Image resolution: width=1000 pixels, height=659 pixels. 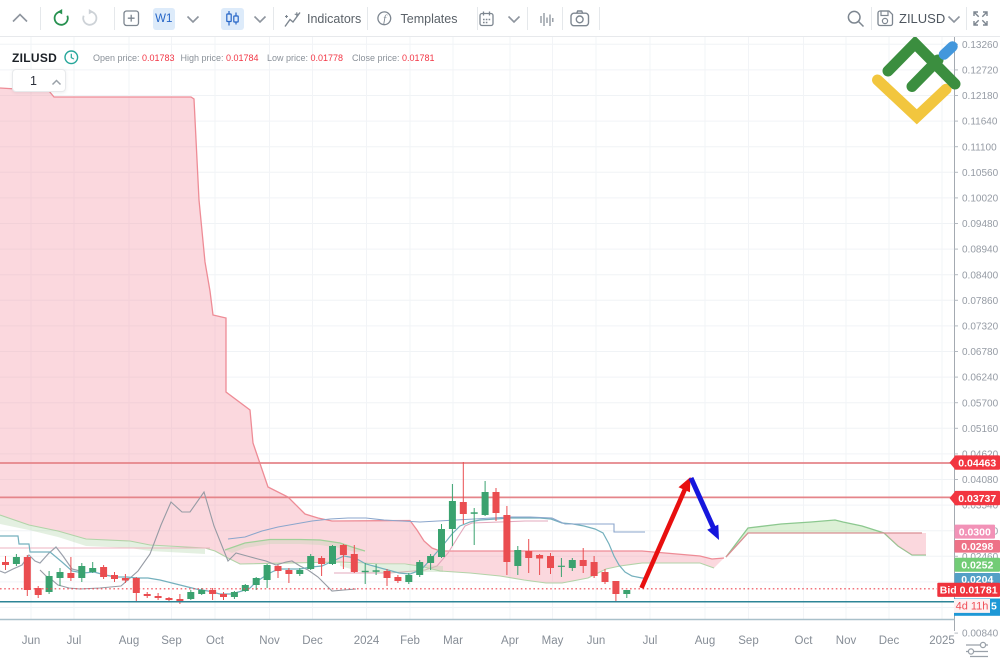 I want to click on svg-text: 0.11100, so click(x=979, y=147).